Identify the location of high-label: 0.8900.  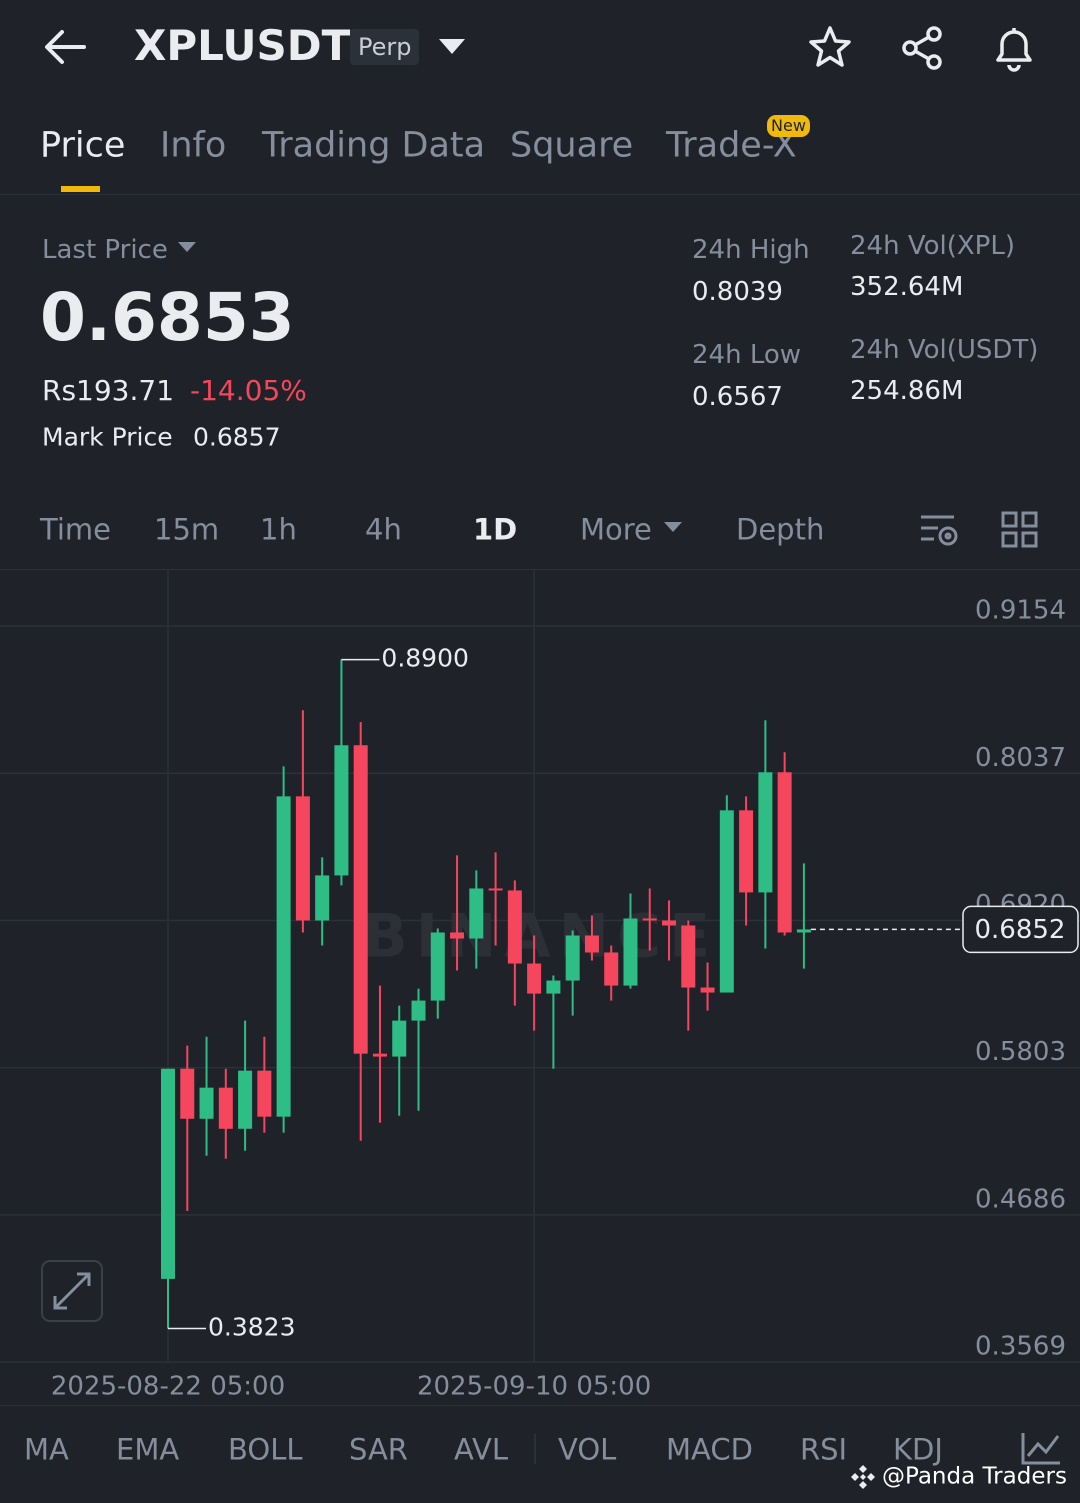
(424, 658).